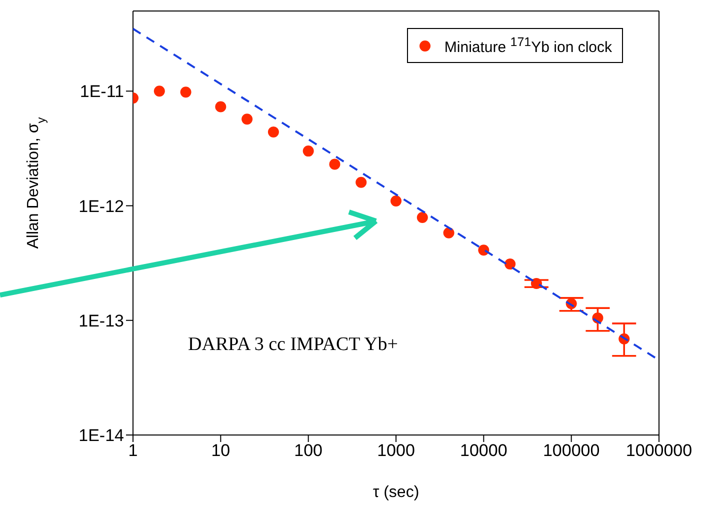 The width and height of the screenshot is (719, 512). What do you see at coordinates (133, 450) in the screenshot?
I see `x-tick-label: 1` at bounding box center [133, 450].